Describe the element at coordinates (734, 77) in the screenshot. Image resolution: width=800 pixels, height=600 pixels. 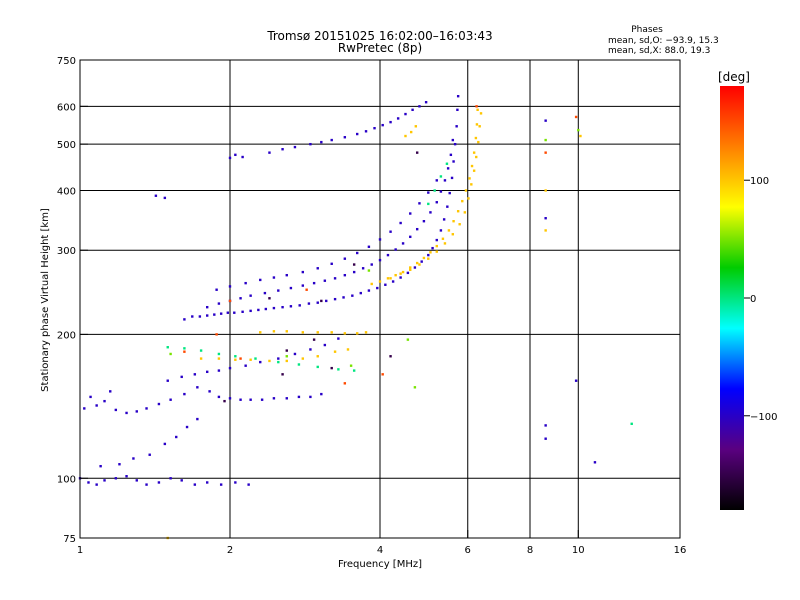
I see `colorbar-label: [deg]` at that location.